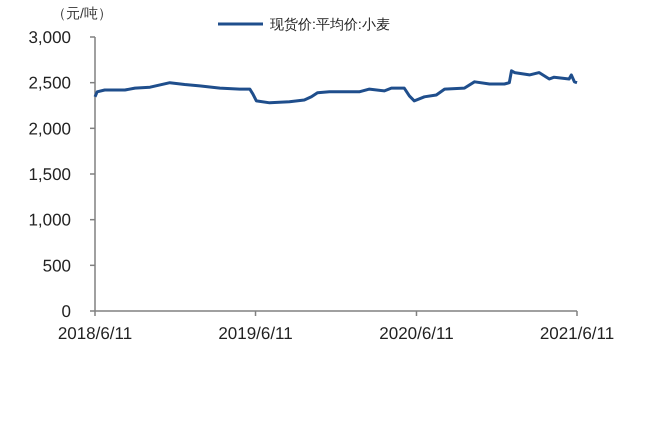 This screenshot has height=429, width=659. Describe the element at coordinates (49, 83) in the screenshot. I see `y-tick-label: 2,500` at that location.